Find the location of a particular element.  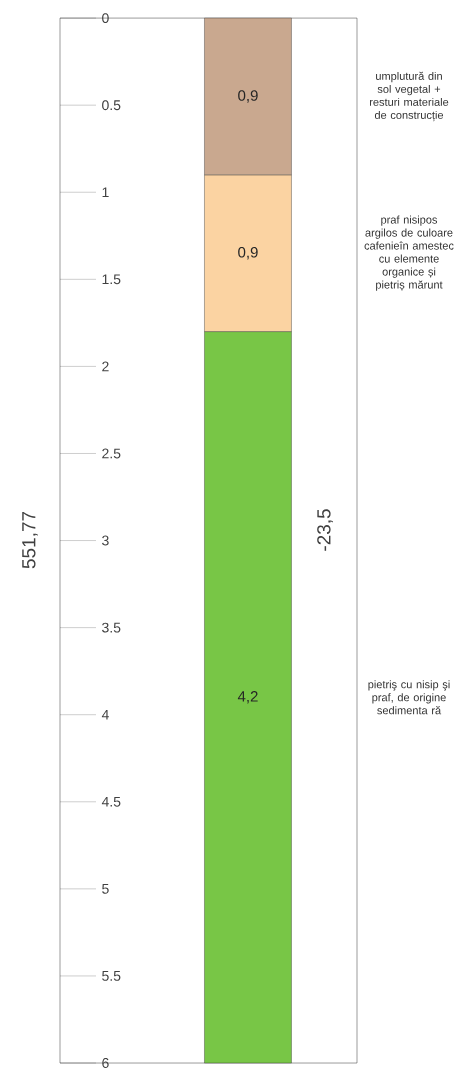

y-tick-label: 5 is located at coordinates (105, 888).